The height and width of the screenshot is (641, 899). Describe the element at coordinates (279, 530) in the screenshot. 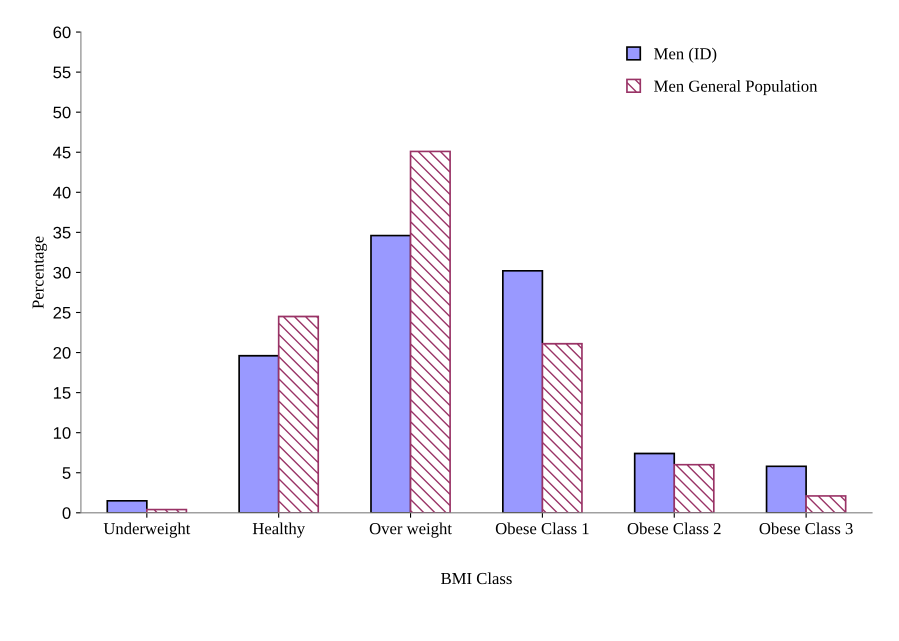

I see `x-tick-label: Healthy` at that location.